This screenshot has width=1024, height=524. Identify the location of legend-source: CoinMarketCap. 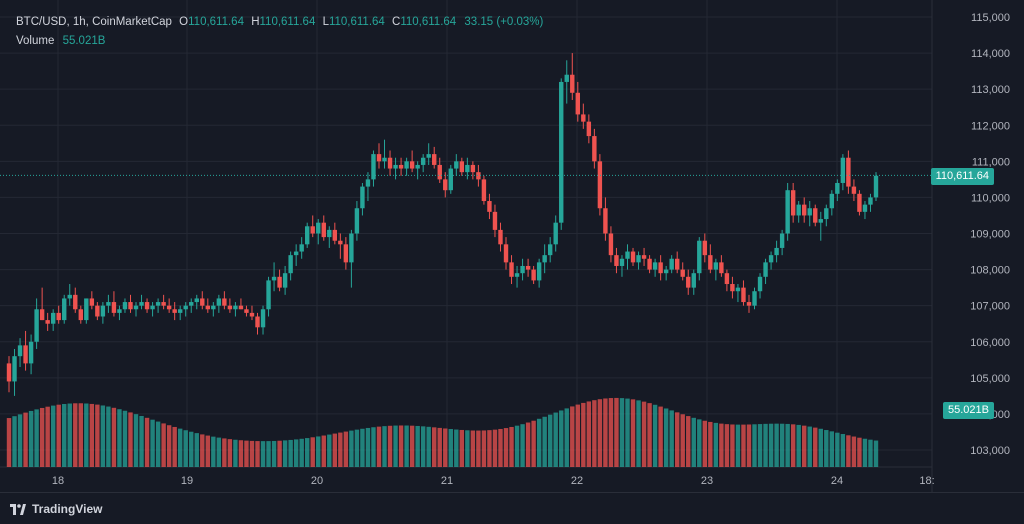
(132, 22).